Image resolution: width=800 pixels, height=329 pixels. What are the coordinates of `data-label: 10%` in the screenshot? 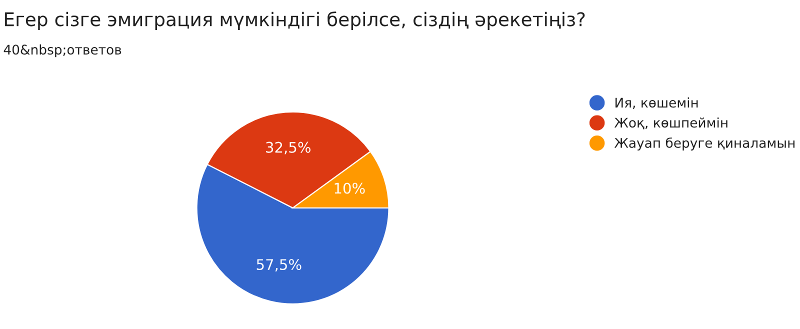 It's located at (349, 188).